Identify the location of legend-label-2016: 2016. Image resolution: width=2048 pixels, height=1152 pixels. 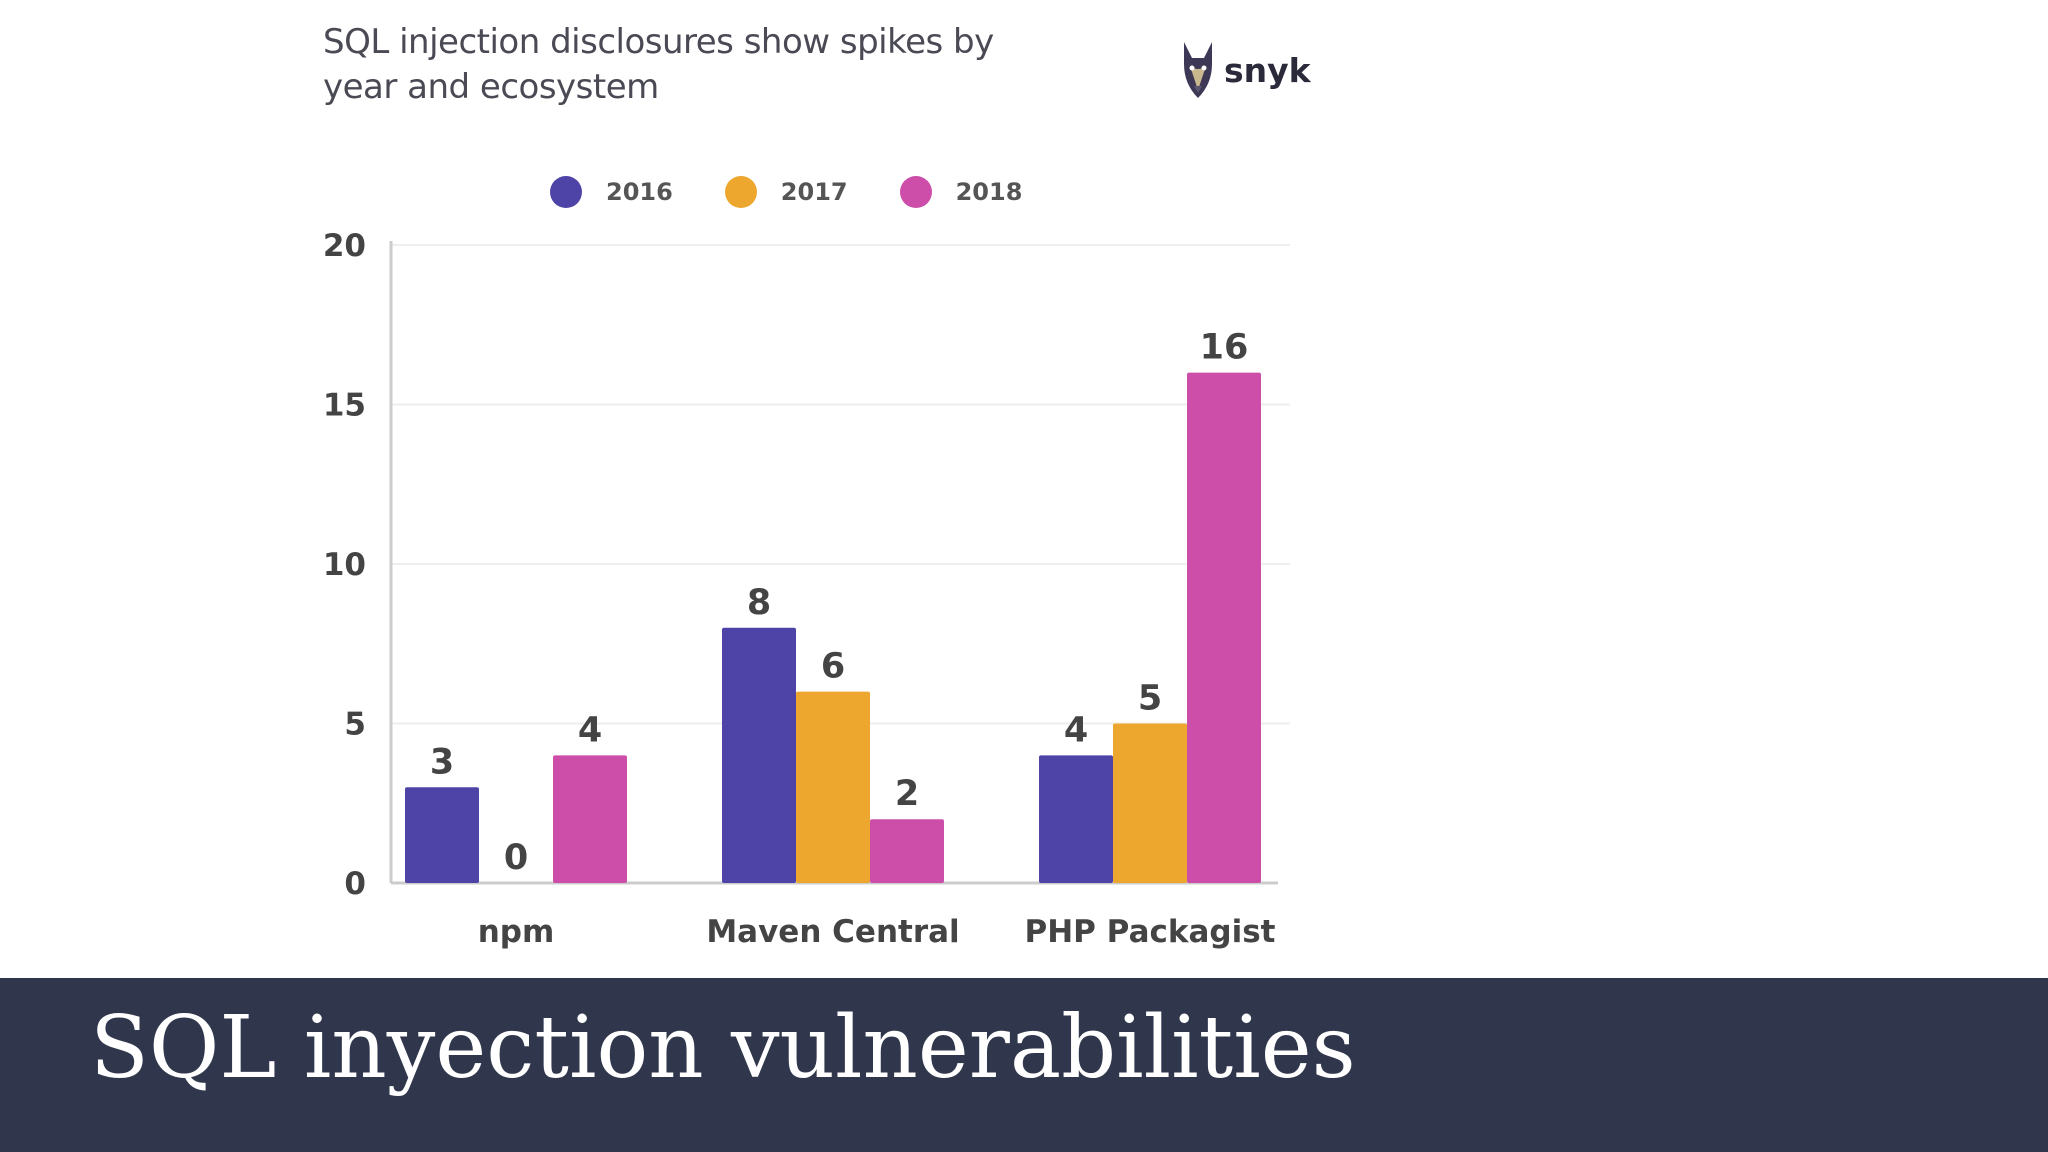
(639, 192).